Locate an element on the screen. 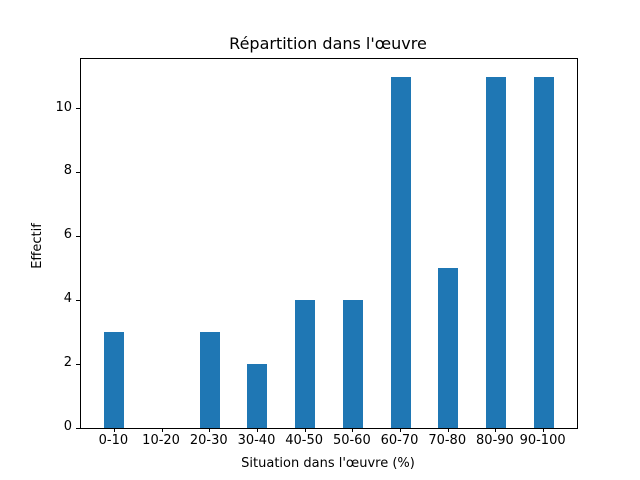  x-axis-label: Situation dans l'œuvre (%) is located at coordinates (328, 463).